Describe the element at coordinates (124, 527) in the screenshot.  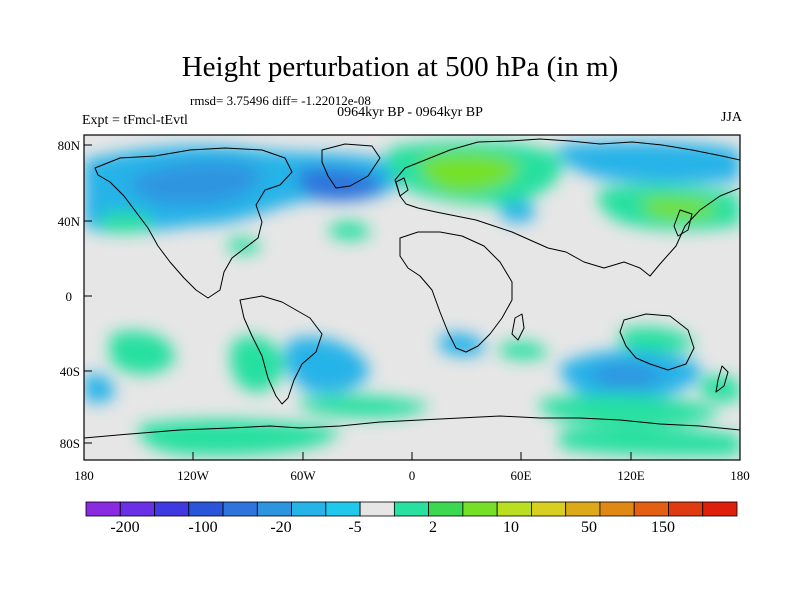
I see `colorbar-label-0: -200` at that location.